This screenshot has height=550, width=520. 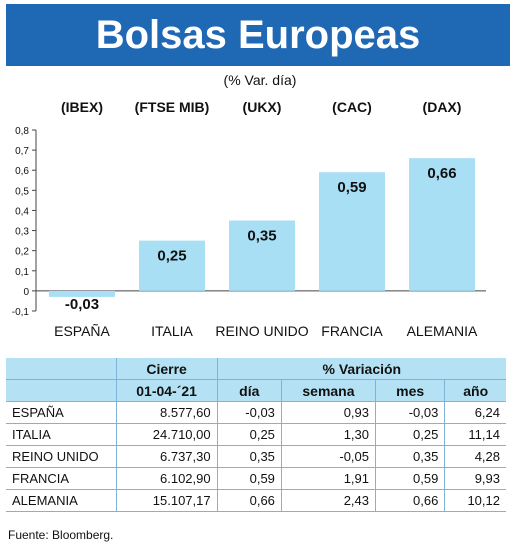 What do you see at coordinates (442, 107) in the screenshot?
I see `index-label: (DAX)` at bounding box center [442, 107].